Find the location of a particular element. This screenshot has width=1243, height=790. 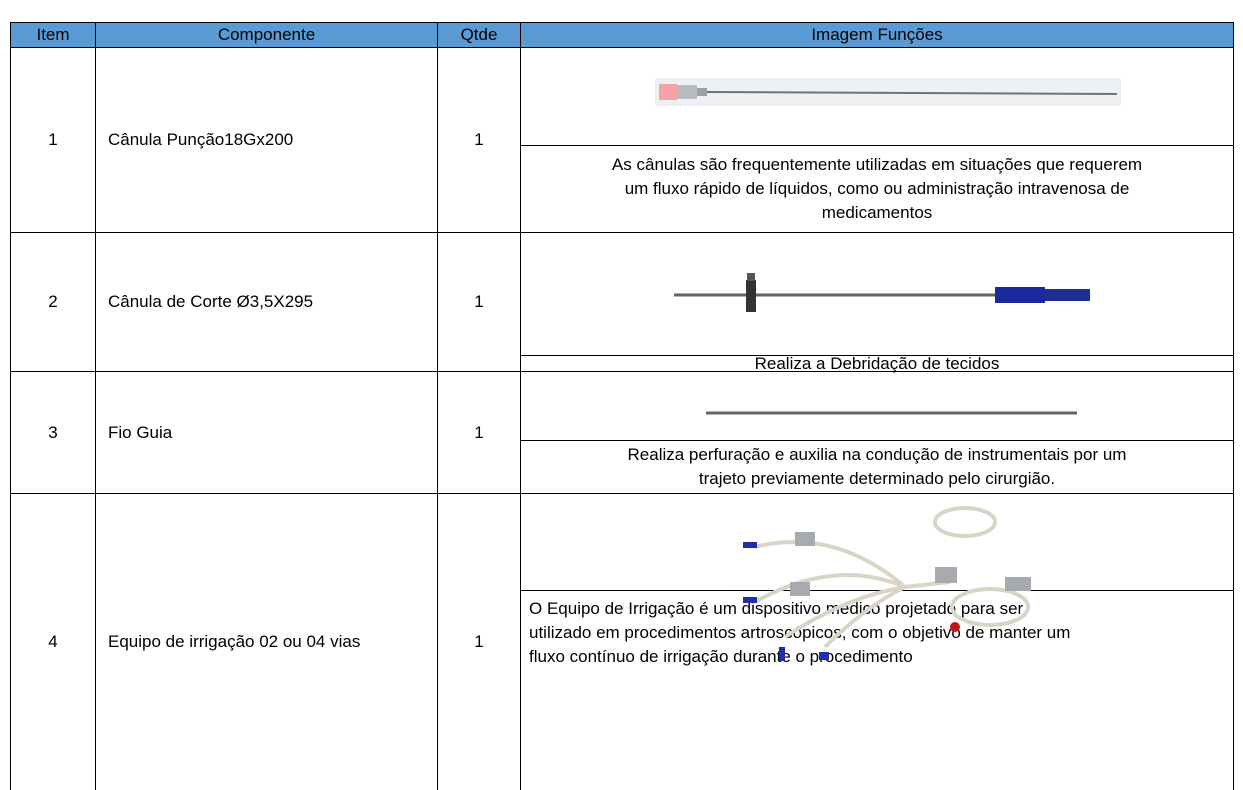

header-cell: Item is located at coordinates (52, 34).